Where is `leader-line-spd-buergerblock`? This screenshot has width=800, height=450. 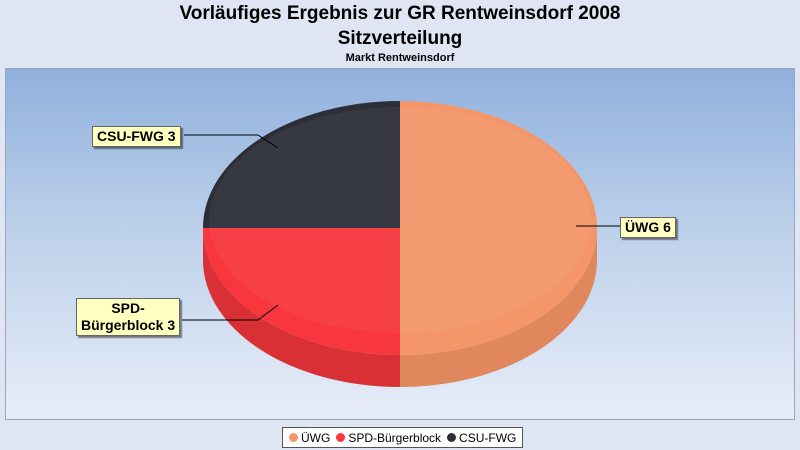 leader-line-spd-buergerblock is located at coordinates (230, 312).